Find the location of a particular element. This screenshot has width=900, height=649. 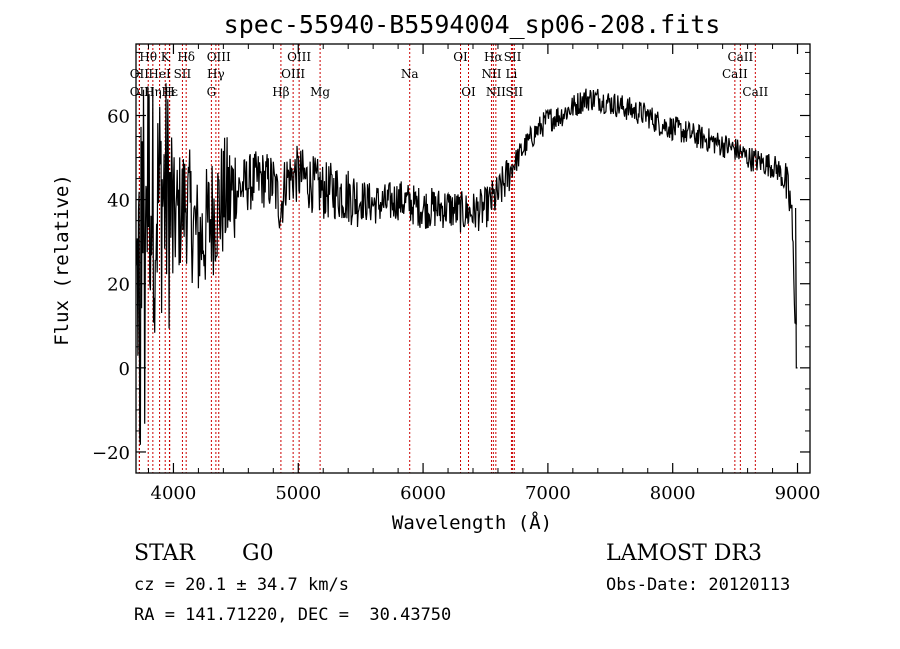

emission-line-label: Hθ is located at coordinates (148, 57).